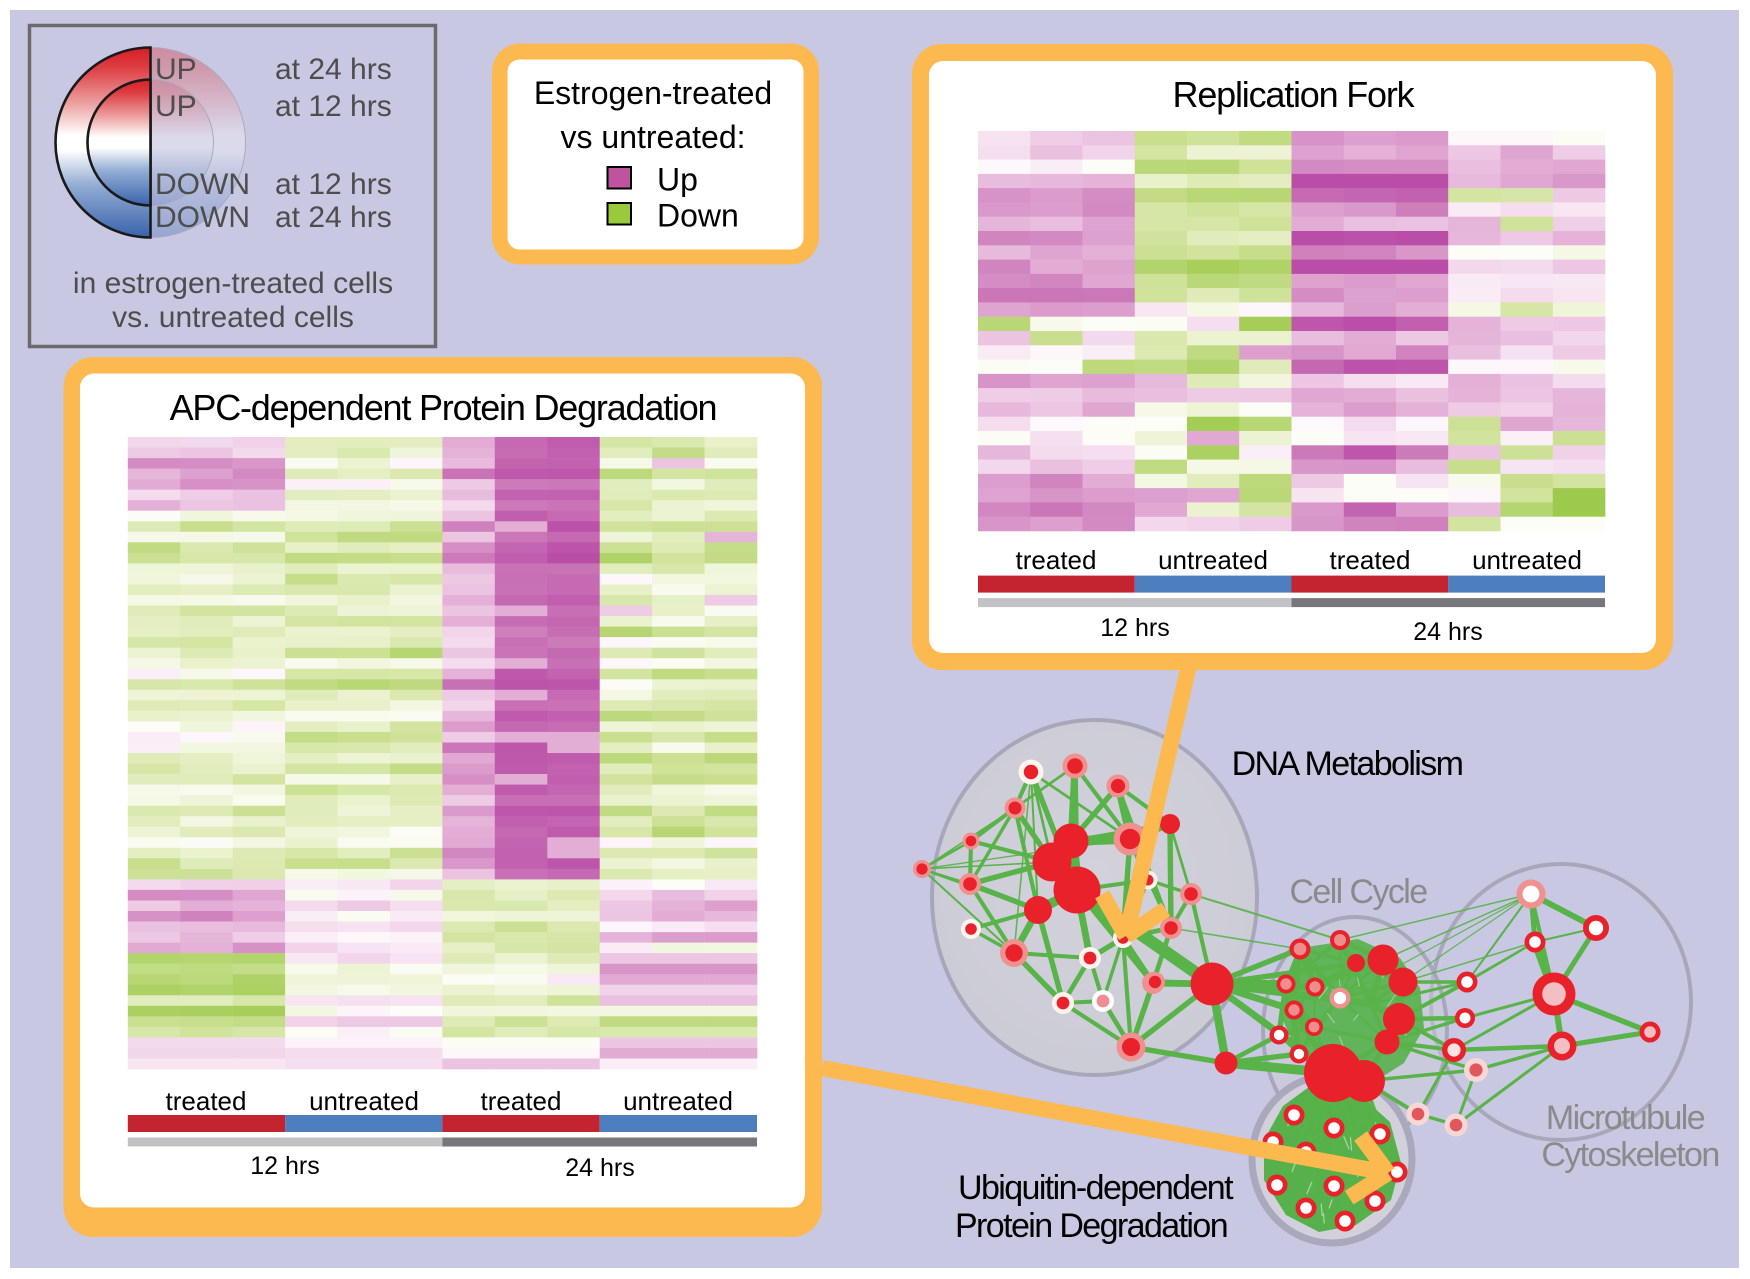 Image resolution: width=1750 pixels, height=1279 pixels. I want to click on svg-text: DNA Metabolism, so click(1347, 764).